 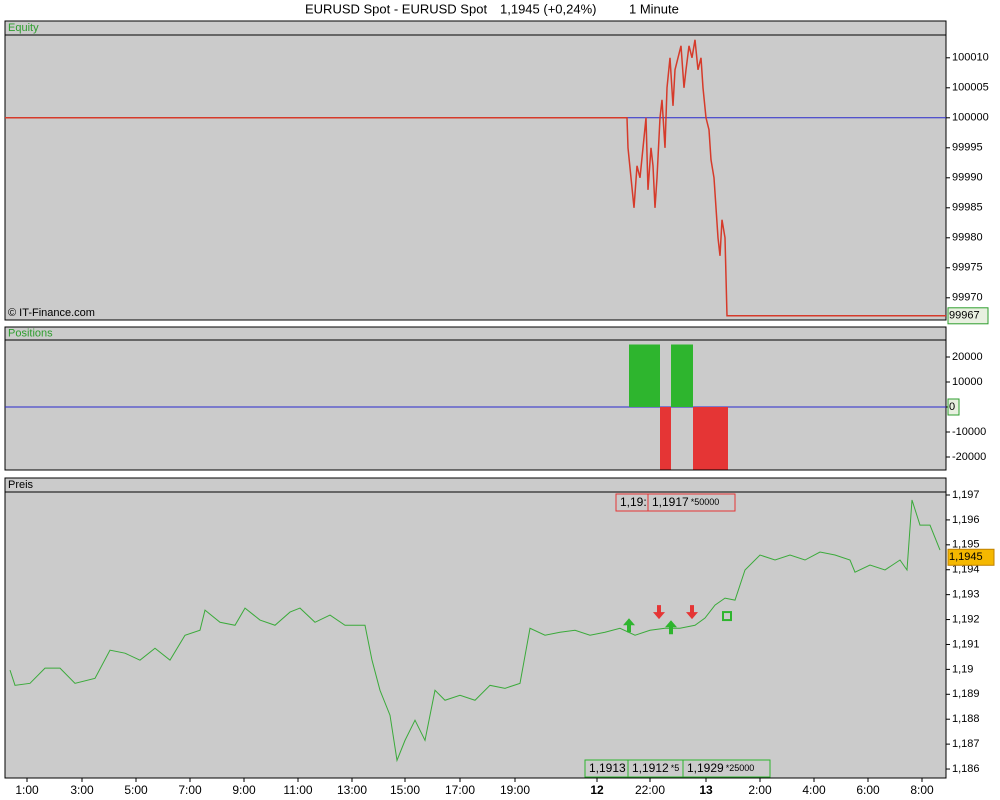 I want to click on y-tick-label: 99985, so click(x=967, y=208).